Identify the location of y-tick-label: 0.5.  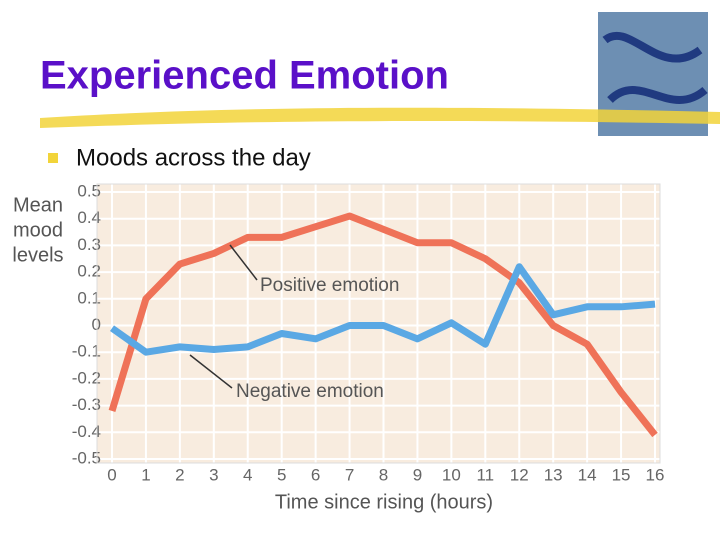
(89, 190).